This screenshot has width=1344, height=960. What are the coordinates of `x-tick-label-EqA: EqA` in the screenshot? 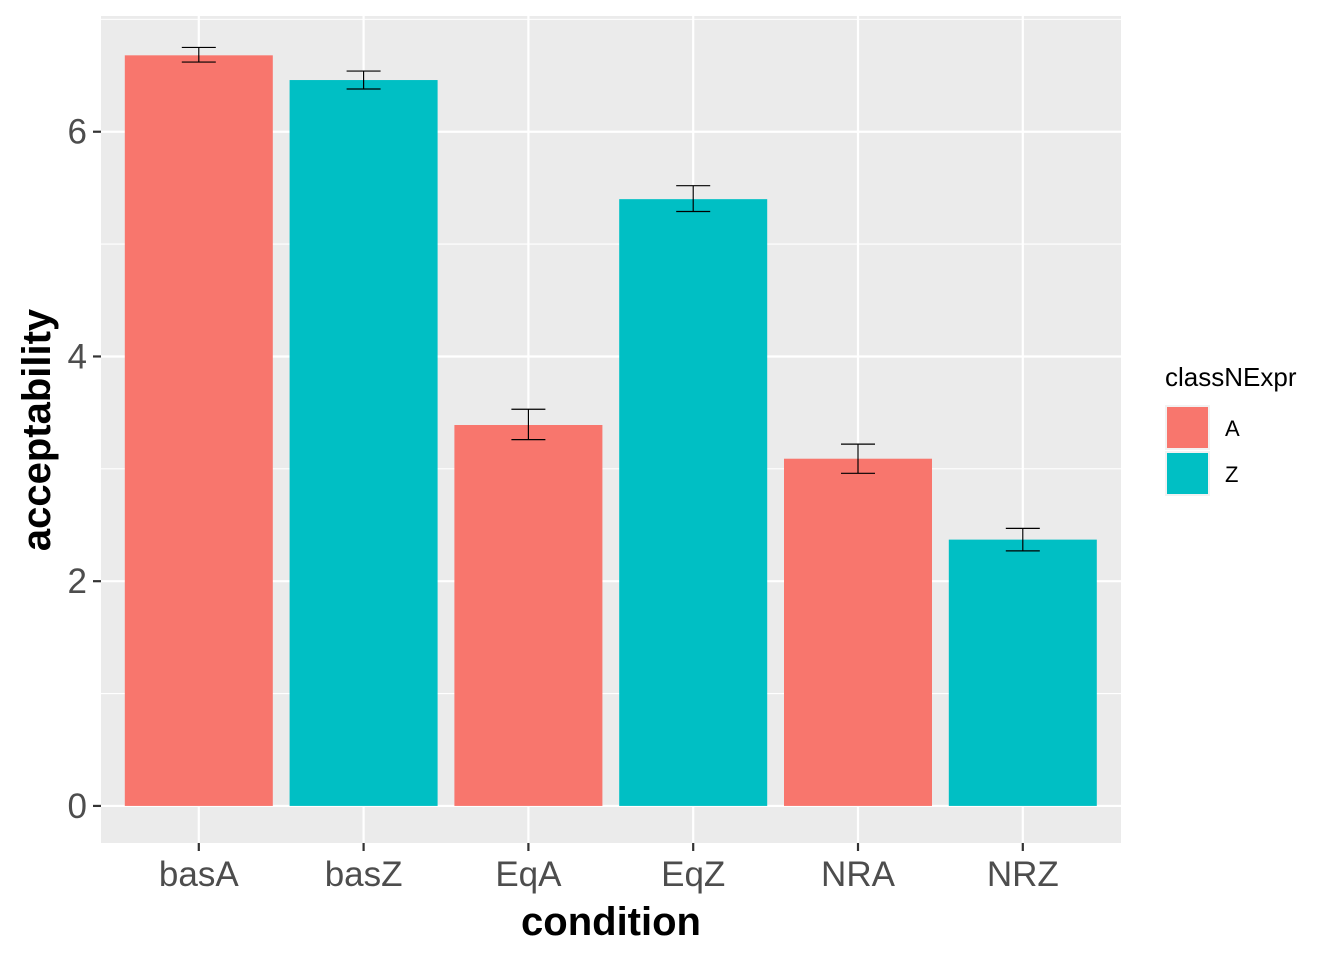 It's located at (528, 874).